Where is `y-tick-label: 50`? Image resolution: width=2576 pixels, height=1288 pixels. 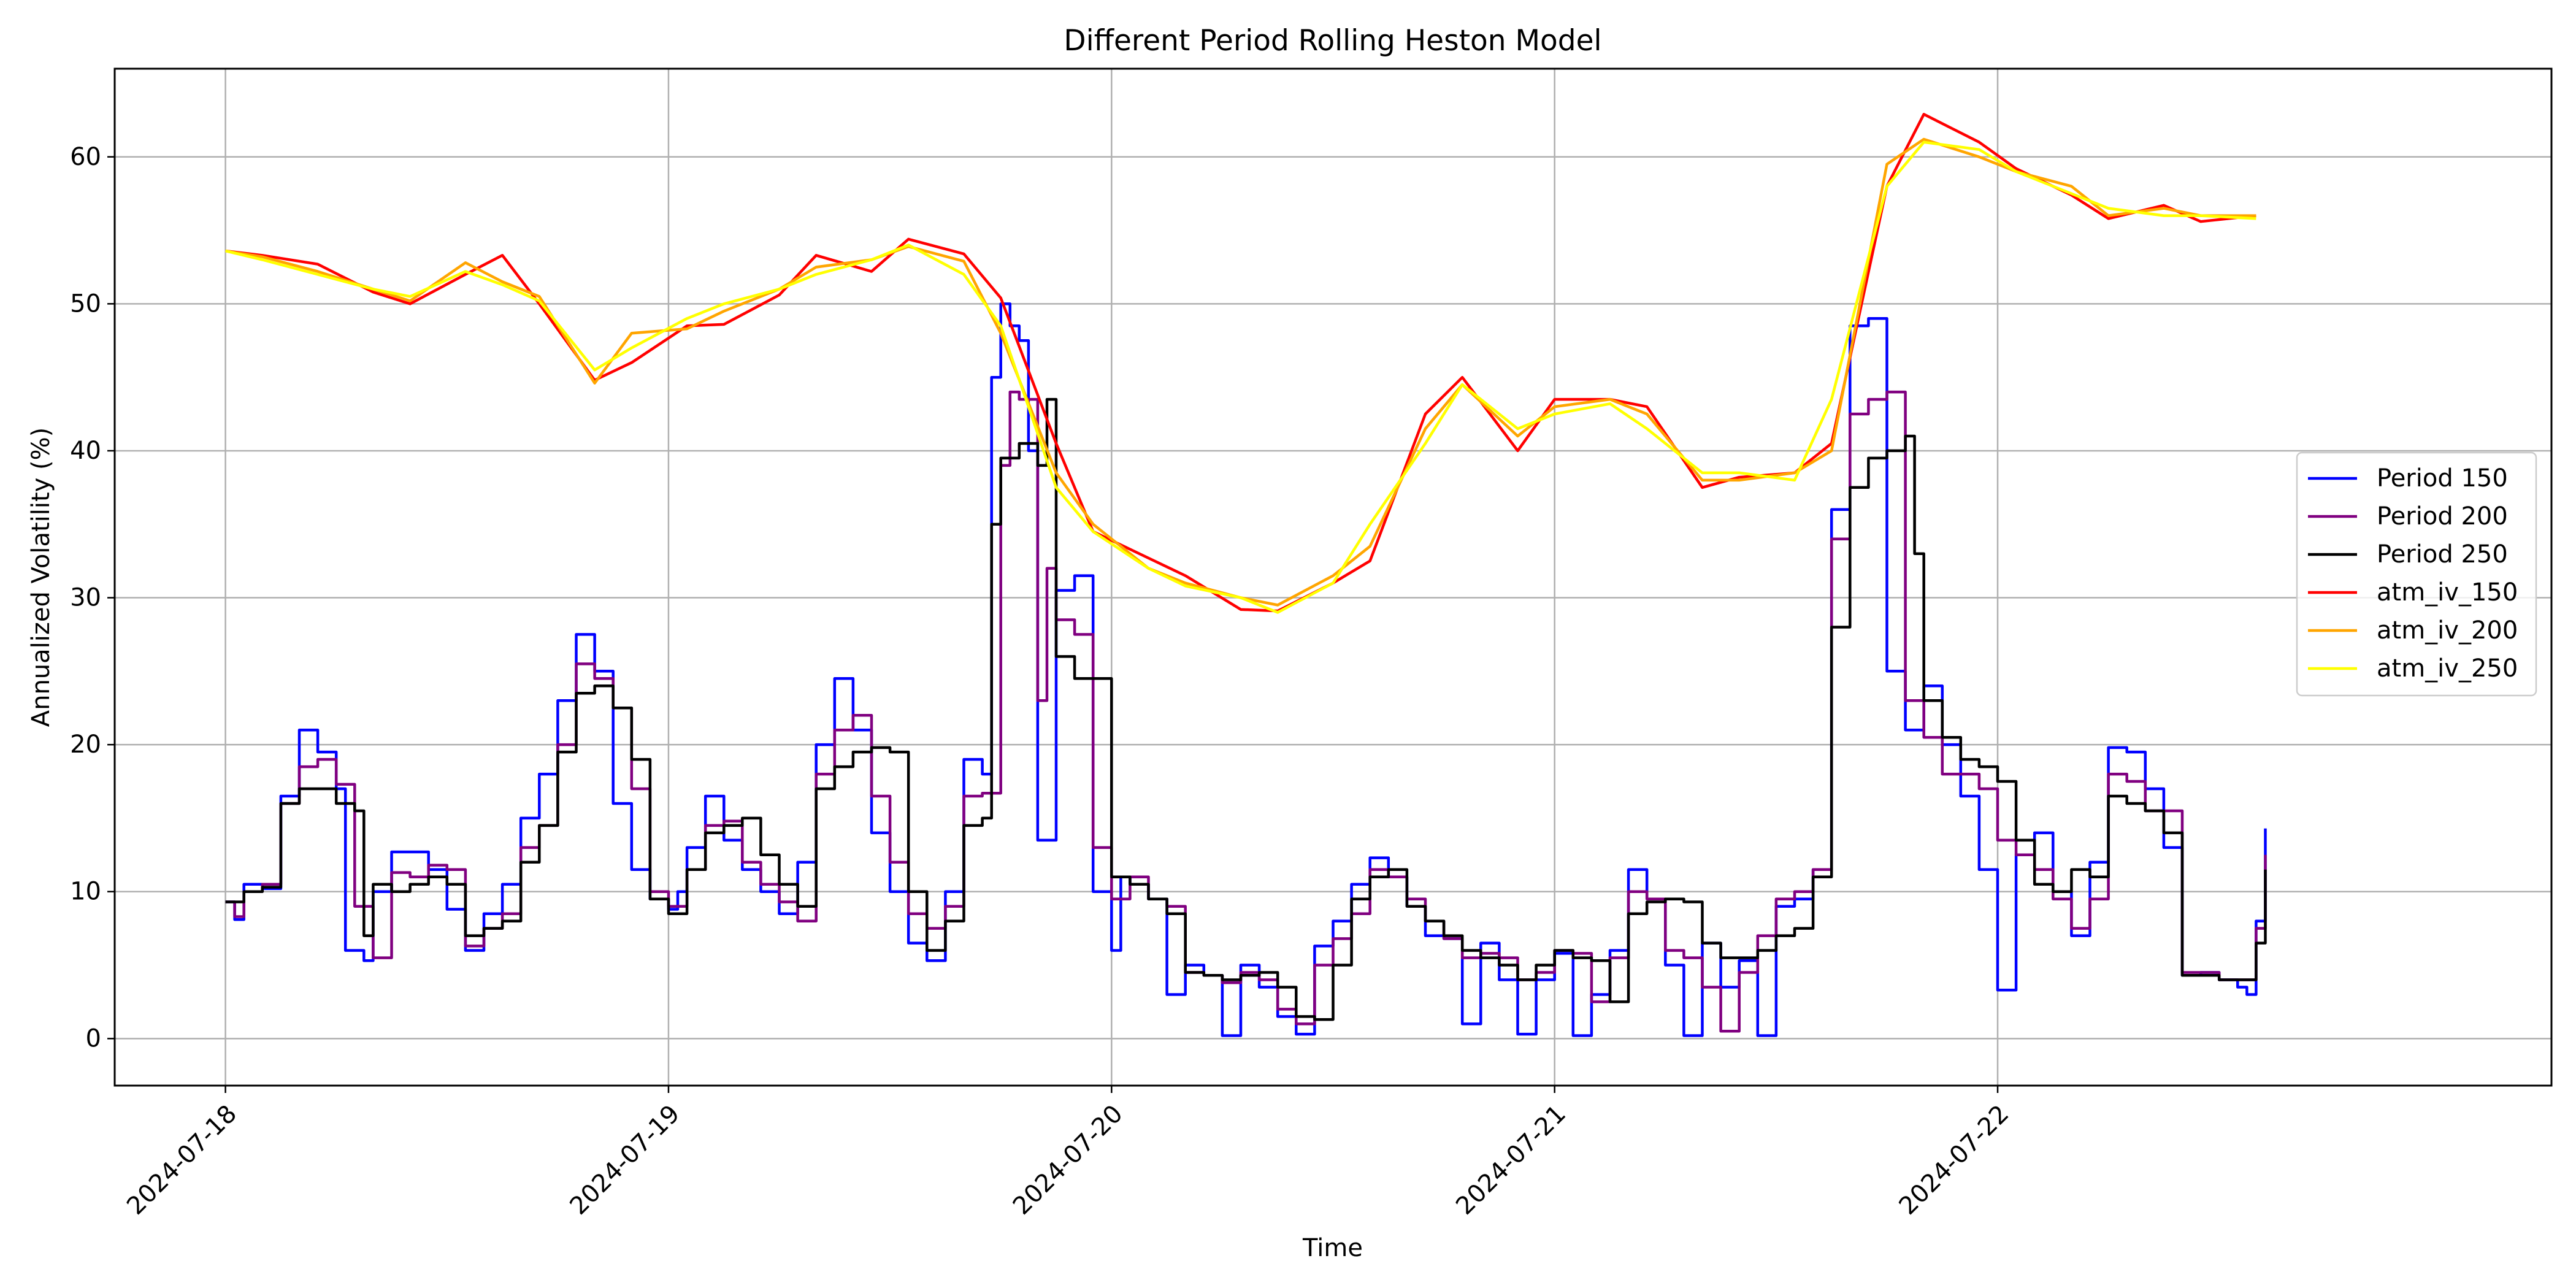
y-tick-label: 50 is located at coordinates (85, 303).